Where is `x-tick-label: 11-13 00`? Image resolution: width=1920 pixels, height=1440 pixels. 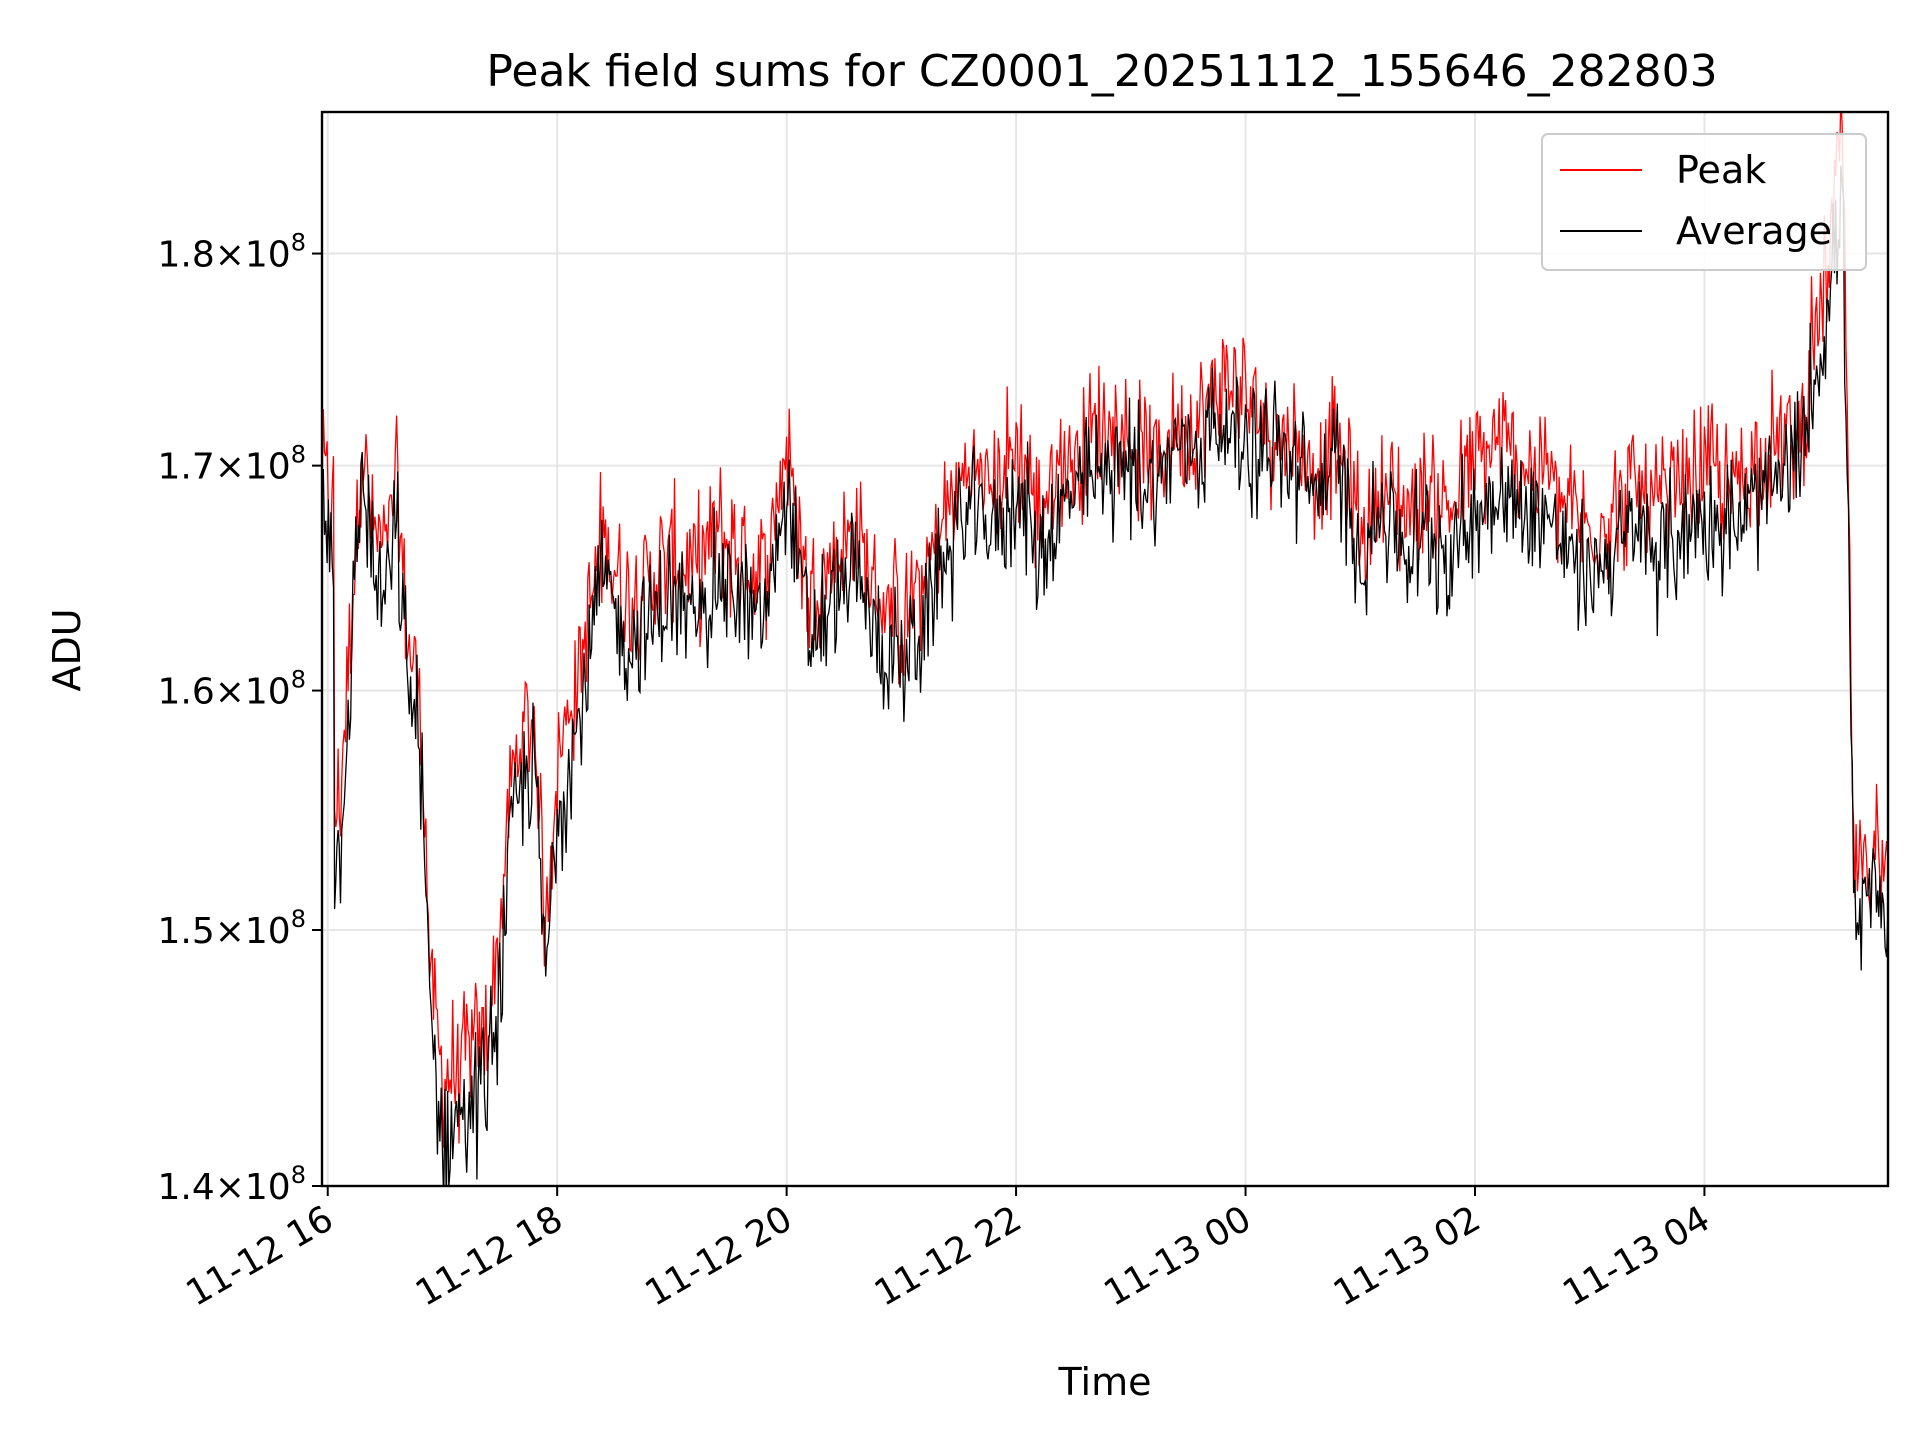 x-tick-label: 11-13 00 is located at coordinates (1177, 1256).